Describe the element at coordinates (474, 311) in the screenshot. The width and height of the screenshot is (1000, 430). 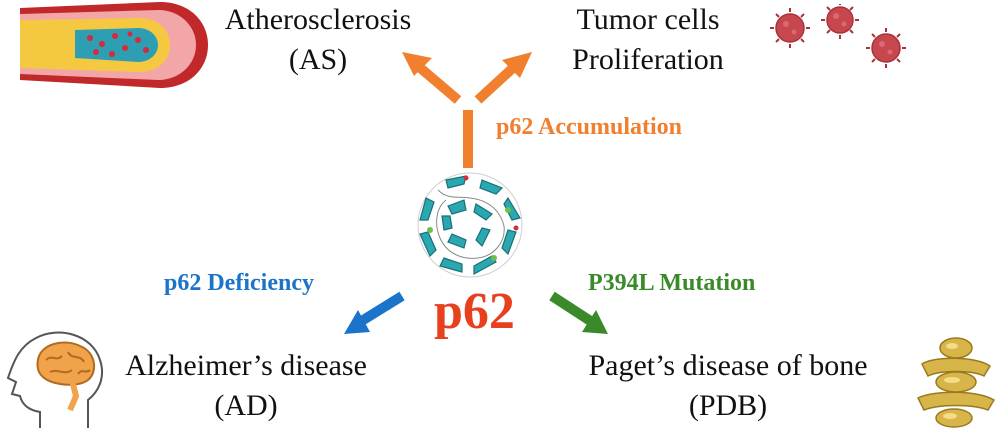
I see `center-p62-label: p62` at that location.